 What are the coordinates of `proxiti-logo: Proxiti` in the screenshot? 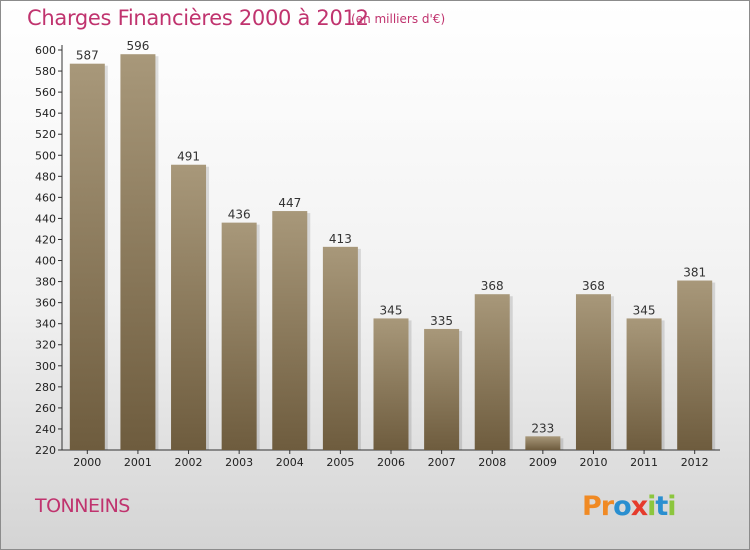 It's located at (629, 506).